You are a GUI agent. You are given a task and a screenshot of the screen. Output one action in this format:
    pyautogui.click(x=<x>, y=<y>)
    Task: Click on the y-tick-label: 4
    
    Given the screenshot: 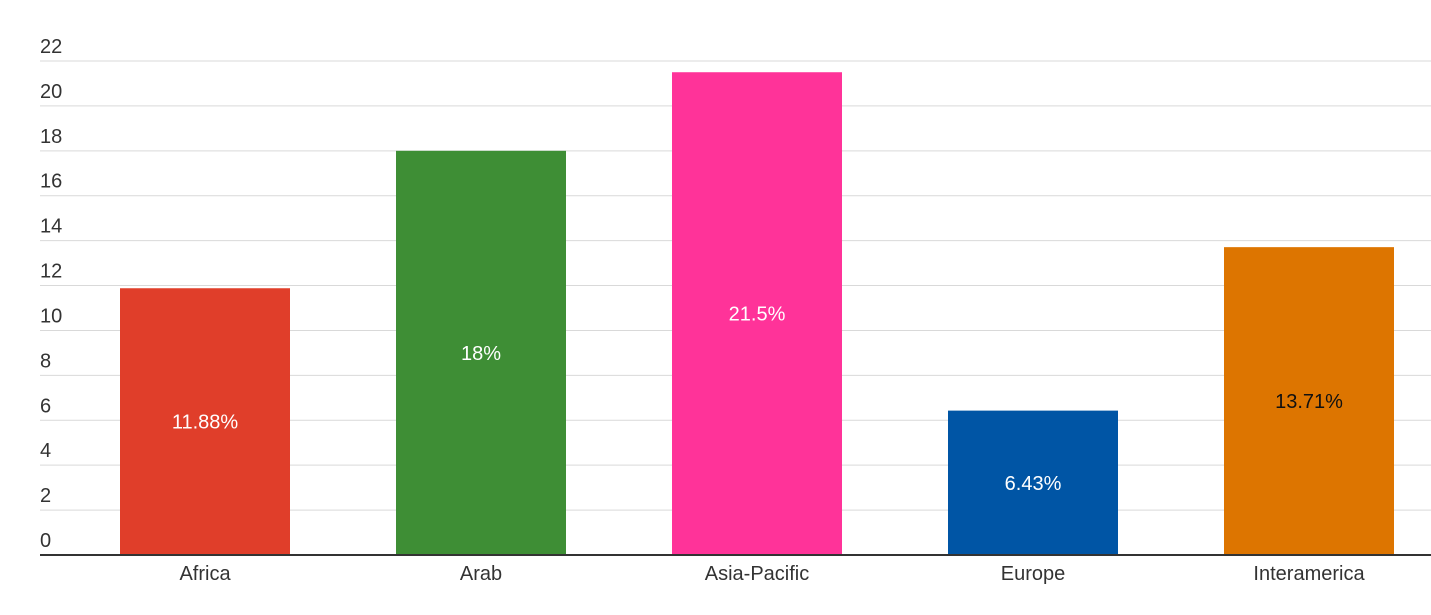 What is the action you would take?
    pyautogui.click(x=45, y=451)
    